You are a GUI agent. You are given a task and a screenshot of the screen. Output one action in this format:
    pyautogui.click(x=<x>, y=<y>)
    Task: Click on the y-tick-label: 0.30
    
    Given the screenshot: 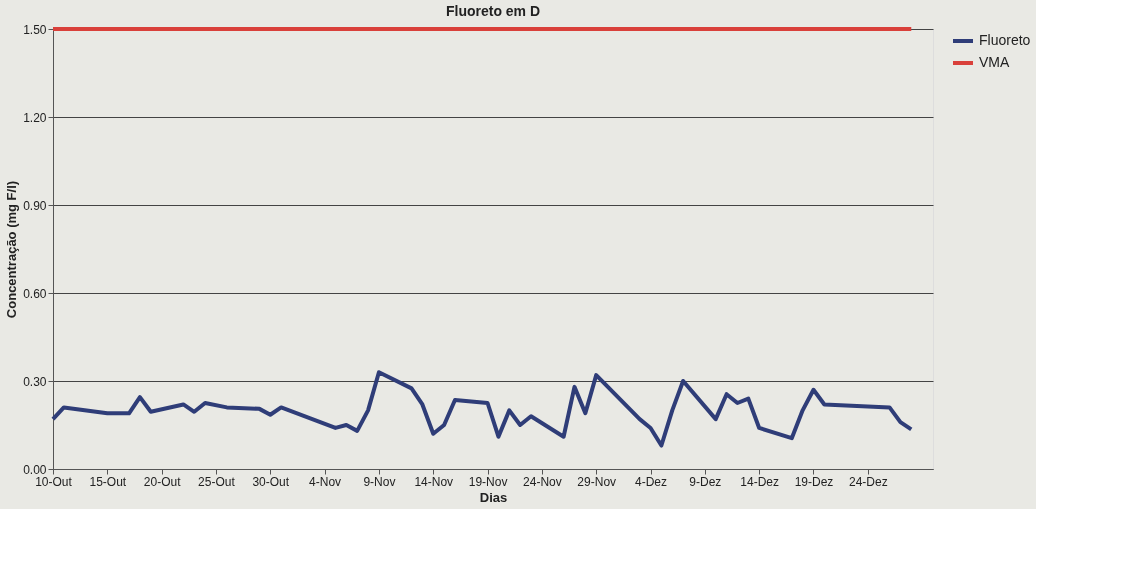 What is the action you would take?
    pyautogui.click(x=35, y=381)
    